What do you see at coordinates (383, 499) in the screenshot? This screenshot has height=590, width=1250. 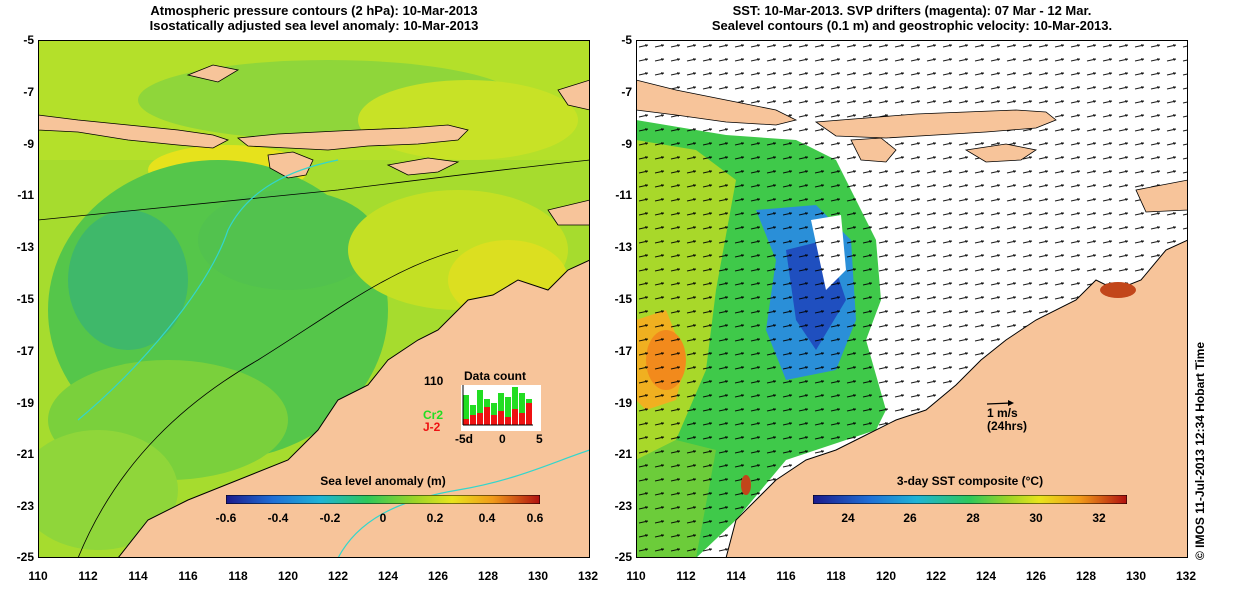 I see `sla-colorbar` at bounding box center [383, 499].